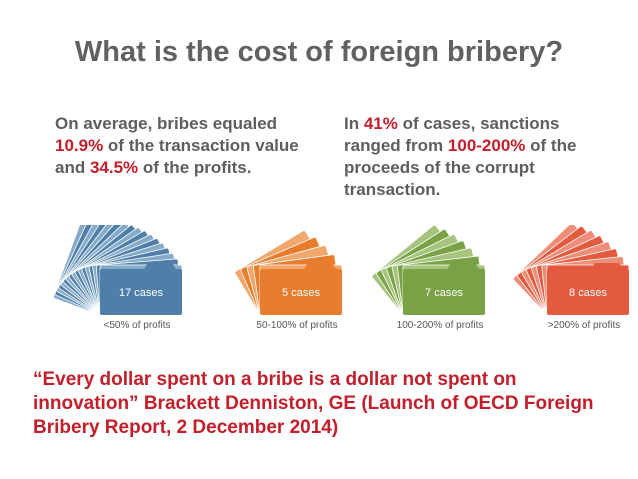  I want to click on sanction-range: 100-200%, so click(486, 145).